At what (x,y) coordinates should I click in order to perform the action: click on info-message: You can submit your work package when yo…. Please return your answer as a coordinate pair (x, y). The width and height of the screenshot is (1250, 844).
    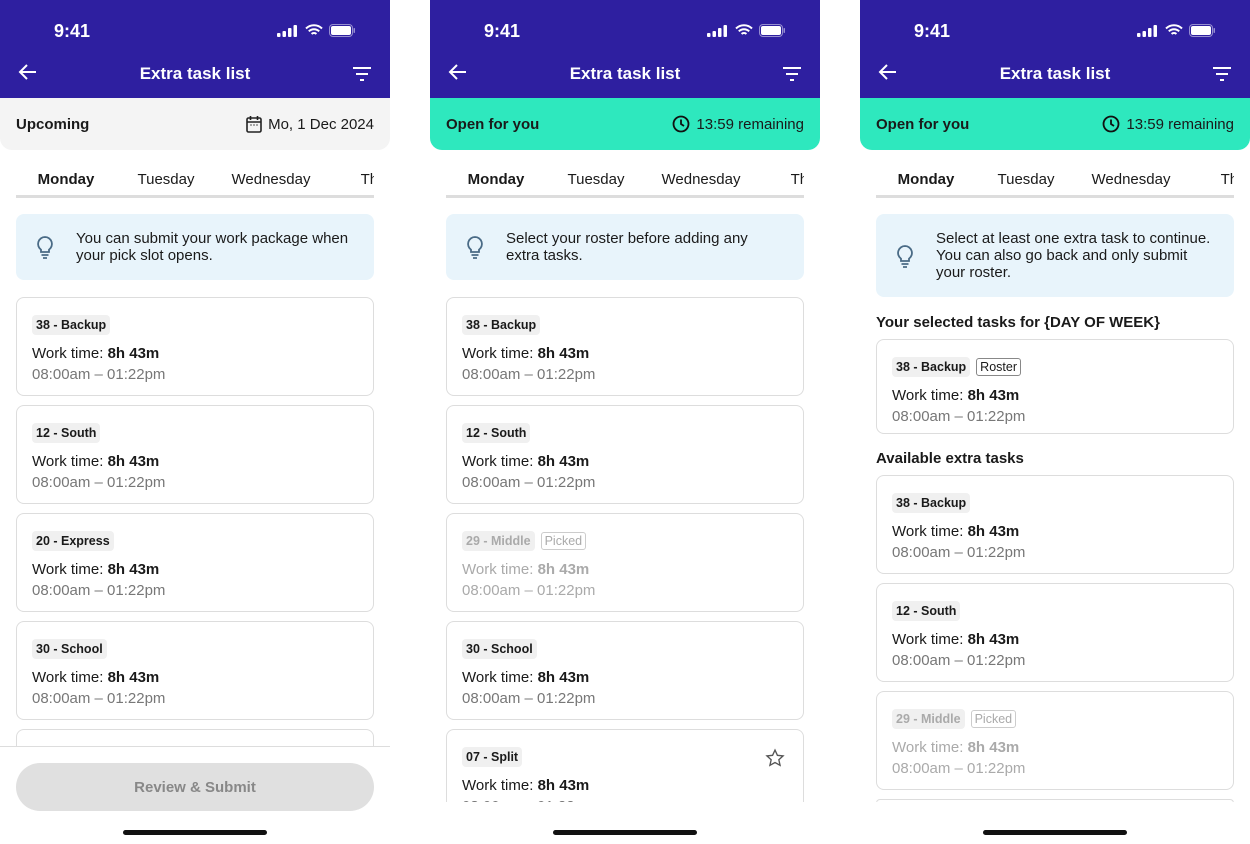
    Looking at the image, I should click on (195, 247).